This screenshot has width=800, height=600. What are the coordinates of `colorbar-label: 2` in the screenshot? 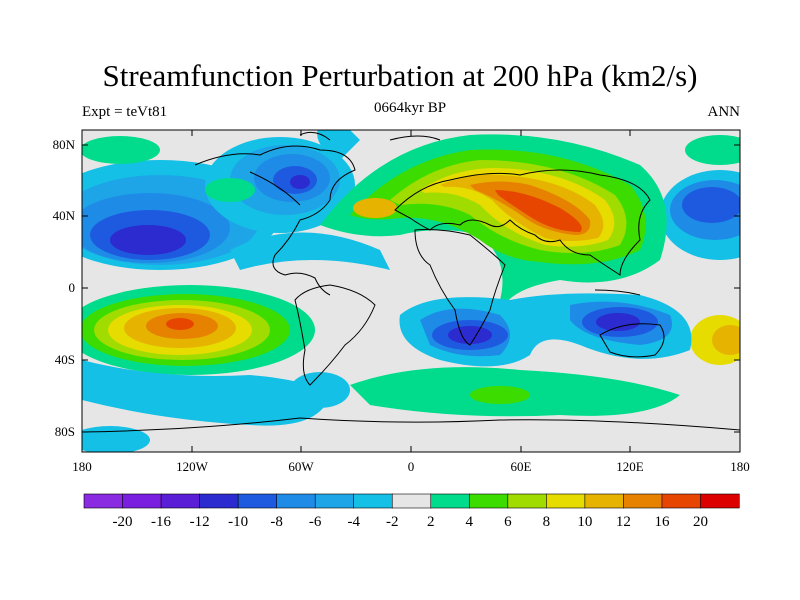 It's located at (431, 522).